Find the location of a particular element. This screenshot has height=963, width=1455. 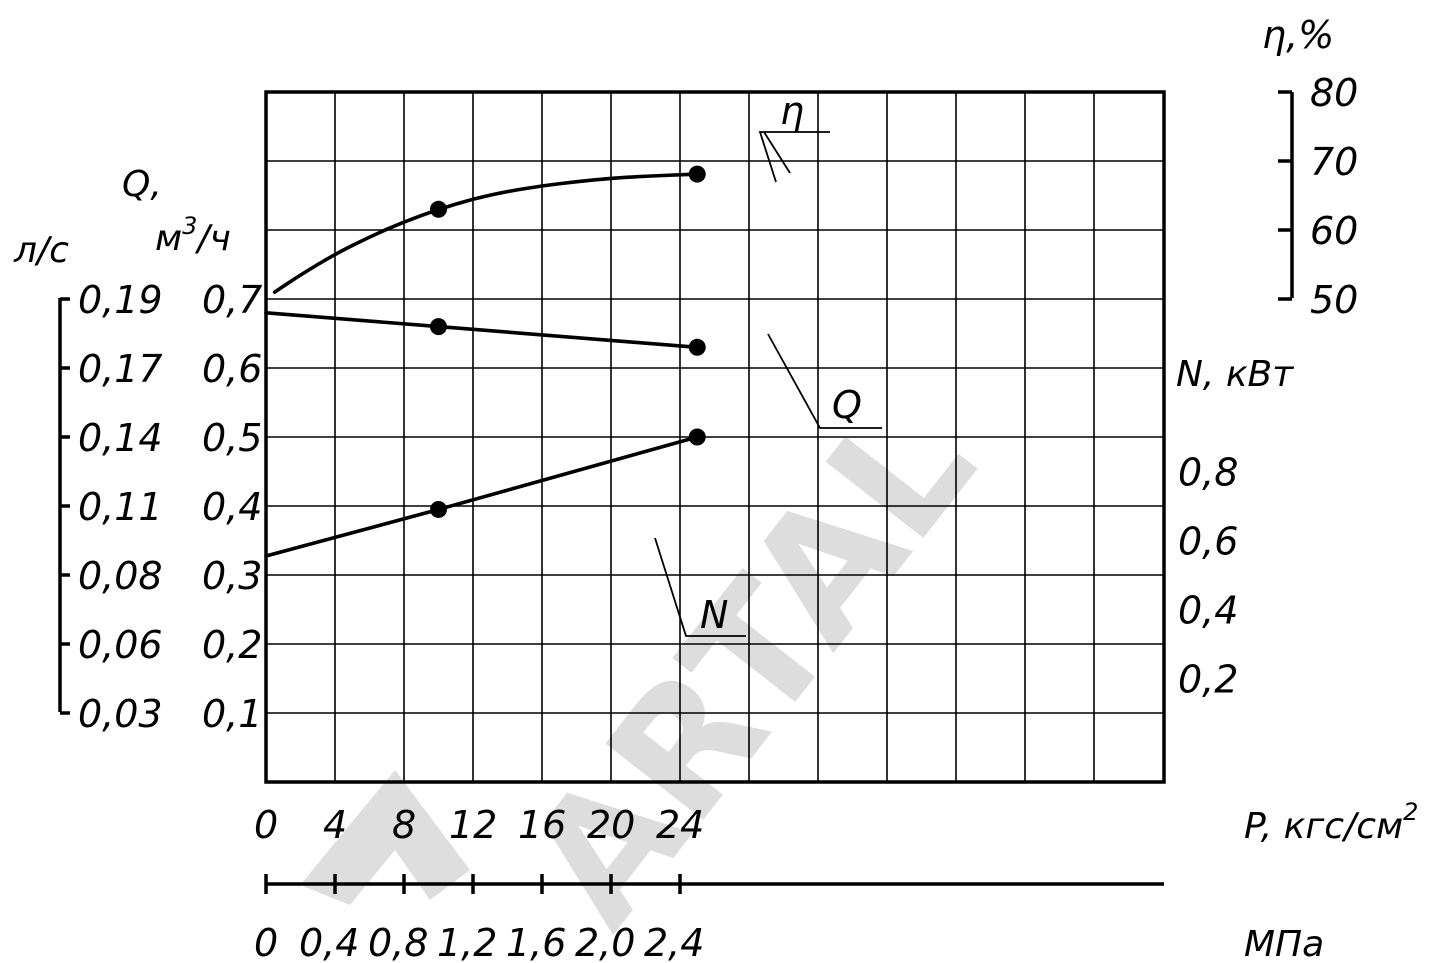

label-q: Q is located at coordinates (824, 381).